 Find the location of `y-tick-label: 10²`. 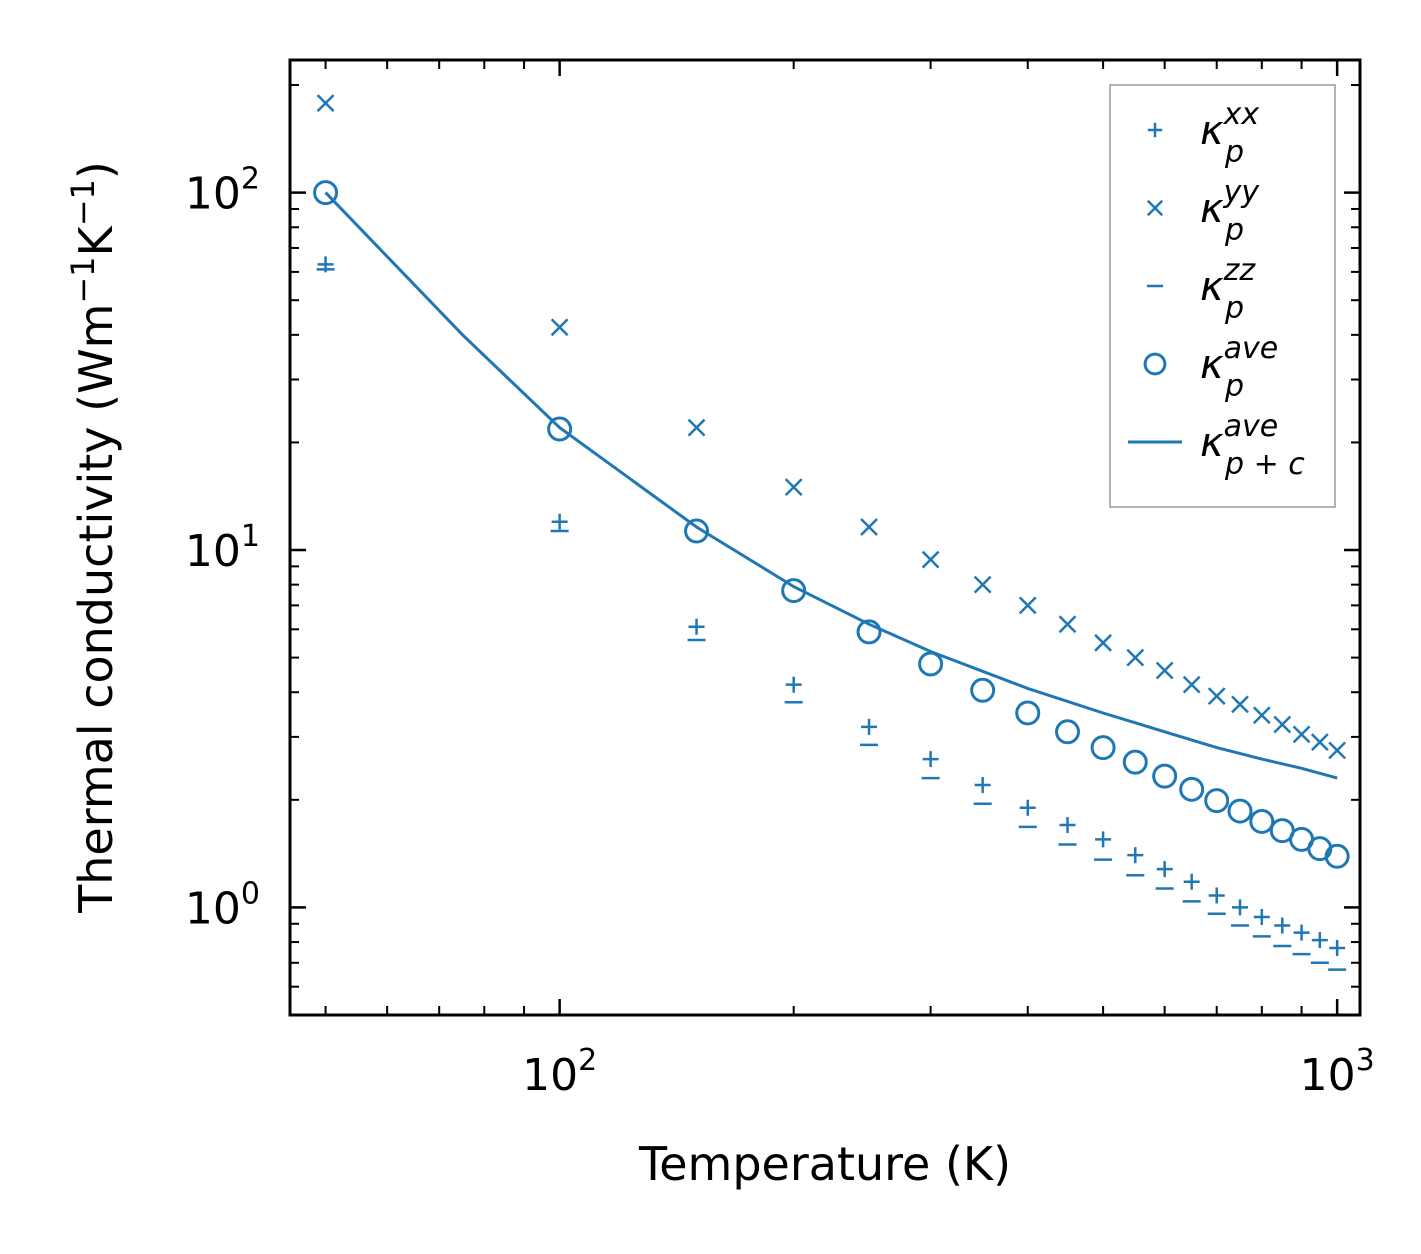

y-tick-label: 10² is located at coordinates (222, 191).